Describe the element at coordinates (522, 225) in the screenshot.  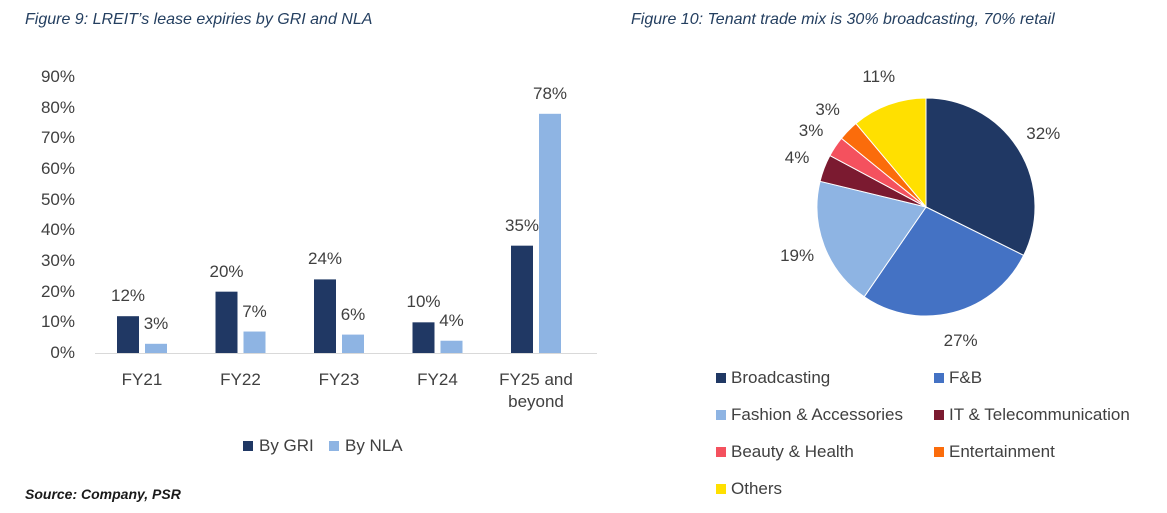
I see `data-label: 35%` at that location.